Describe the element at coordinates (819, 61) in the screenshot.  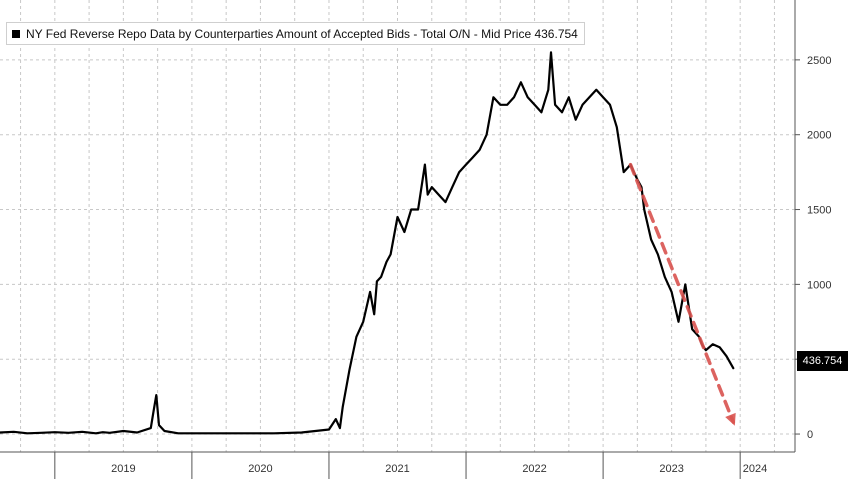
I see `y-tick-label: 2500` at that location.